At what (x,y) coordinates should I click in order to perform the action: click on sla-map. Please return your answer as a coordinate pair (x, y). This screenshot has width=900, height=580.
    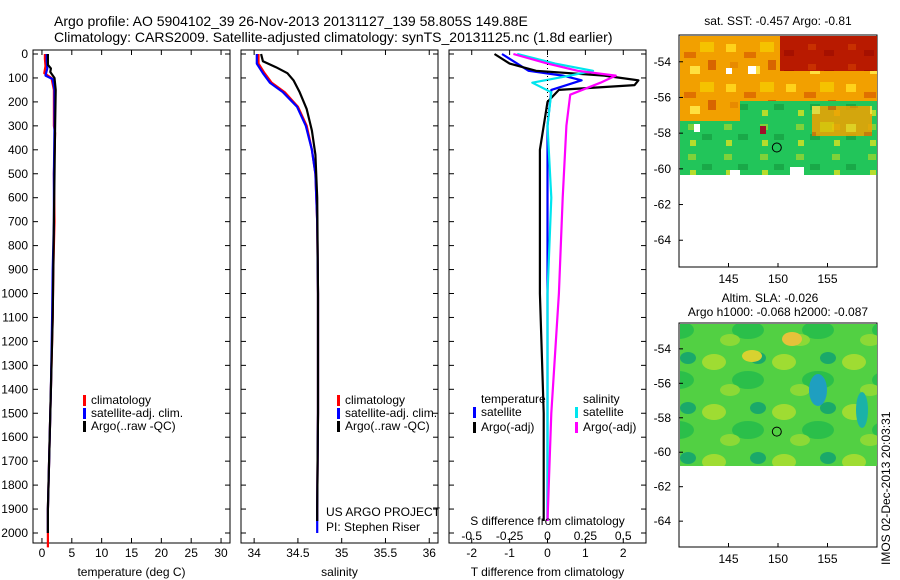
    Looking at the image, I should click on (778, 435).